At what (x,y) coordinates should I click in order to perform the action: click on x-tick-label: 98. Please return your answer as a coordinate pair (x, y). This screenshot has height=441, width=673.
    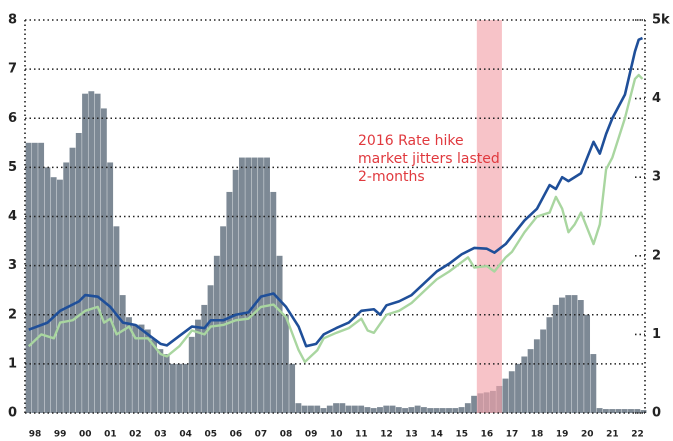
    Looking at the image, I should click on (35, 435).